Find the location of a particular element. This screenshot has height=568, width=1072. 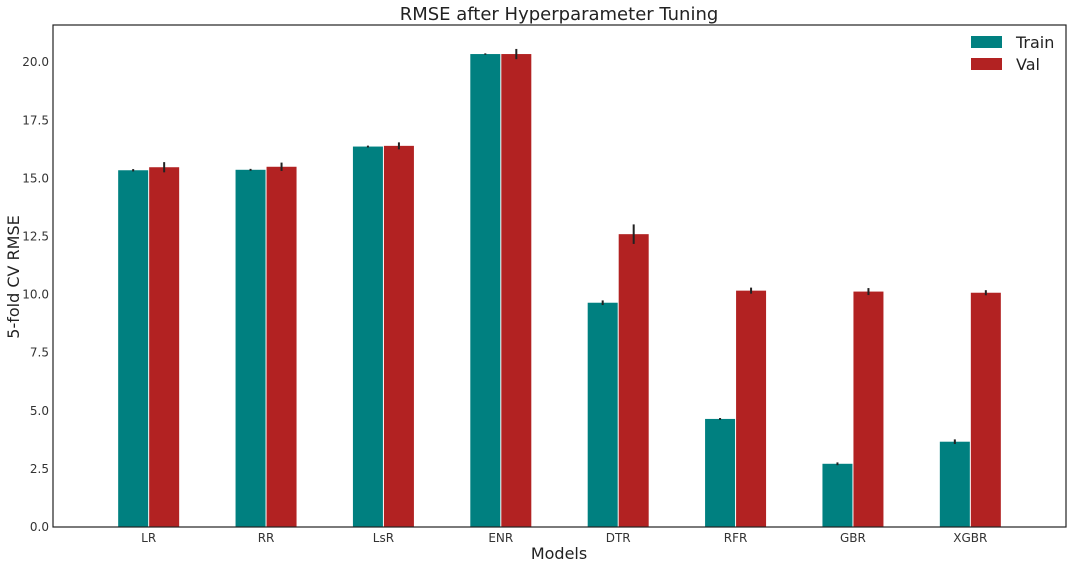

bar-val-gbr is located at coordinates (868, 409).